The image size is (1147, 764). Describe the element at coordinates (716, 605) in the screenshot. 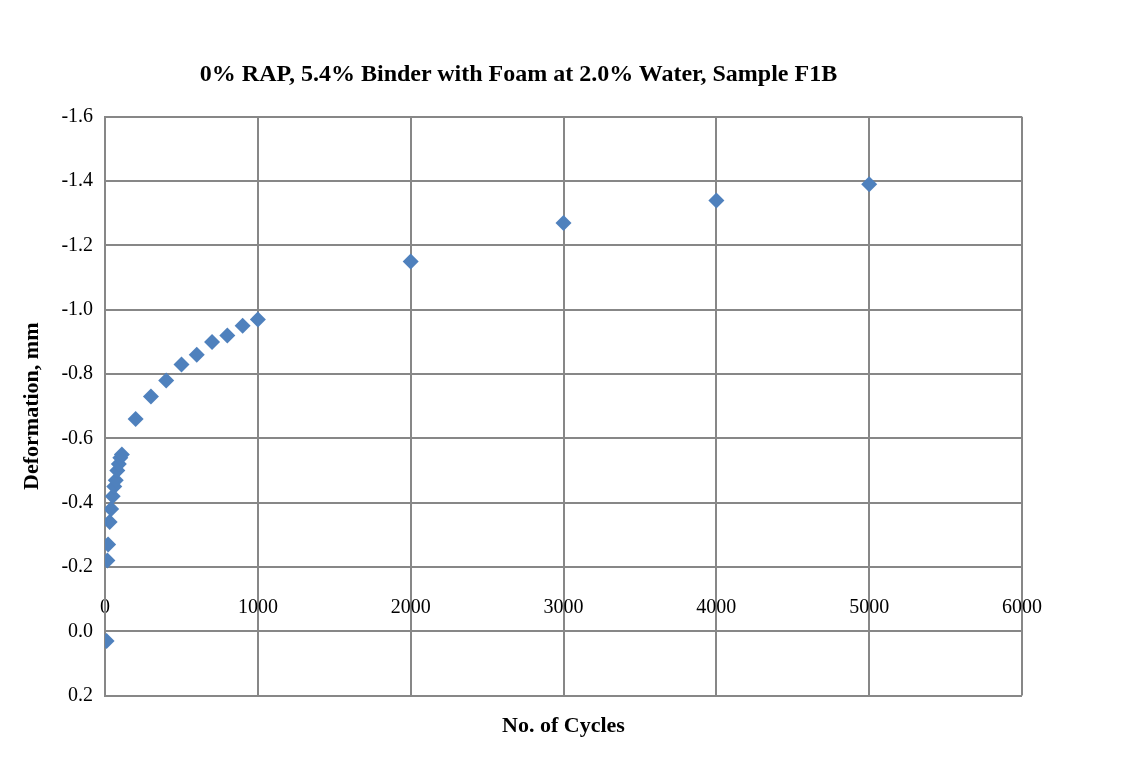

I see `x-tick-label: 4000` at that location.